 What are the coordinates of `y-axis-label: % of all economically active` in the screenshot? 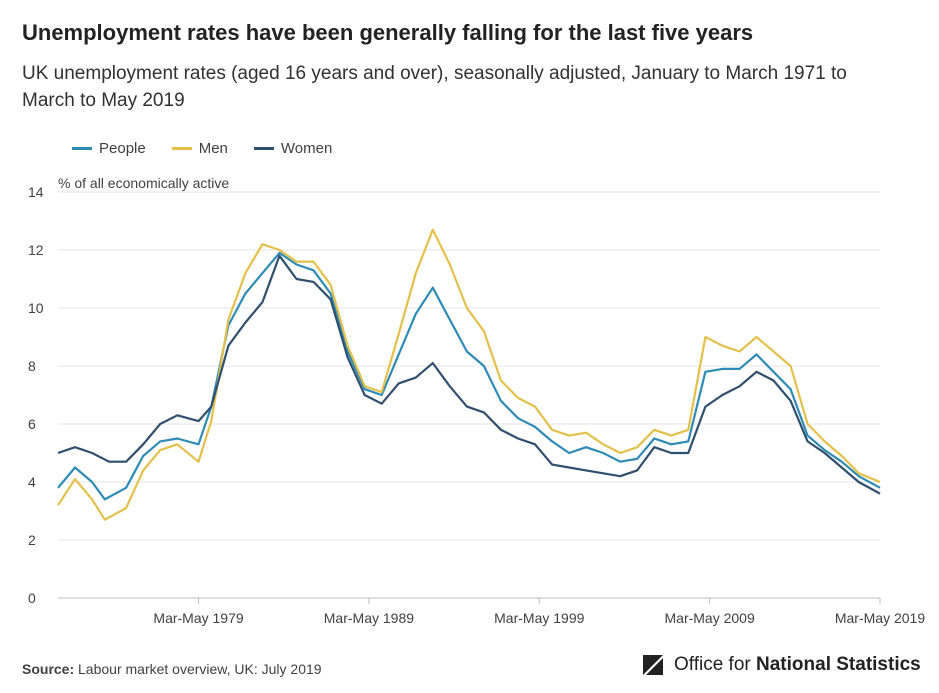 It's located at (143, 183).